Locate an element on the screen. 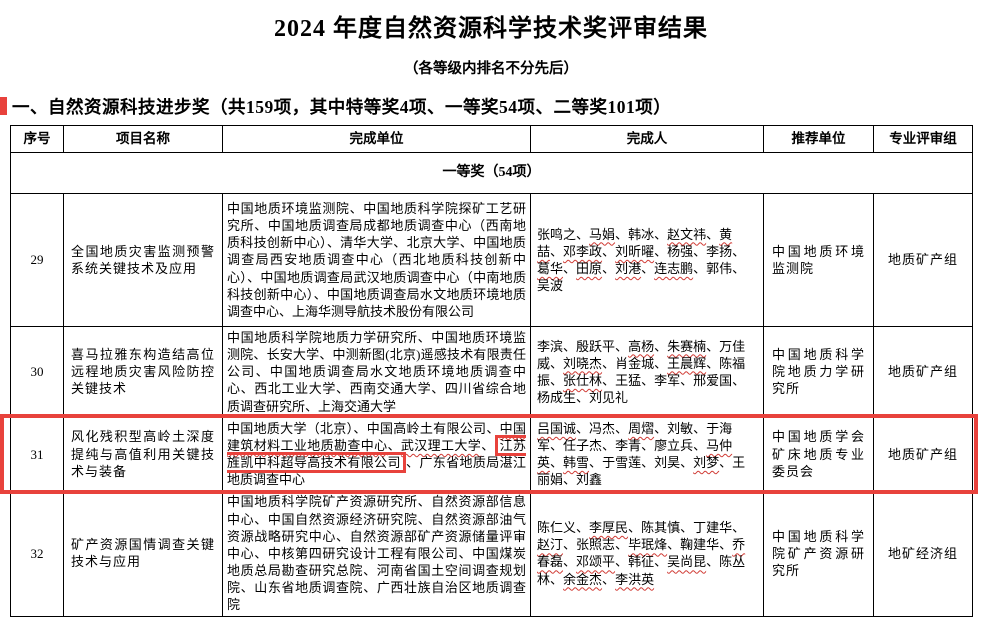  name-item: 自然资源部油气资源战略研究中心 is located at coordinates (376, 527).